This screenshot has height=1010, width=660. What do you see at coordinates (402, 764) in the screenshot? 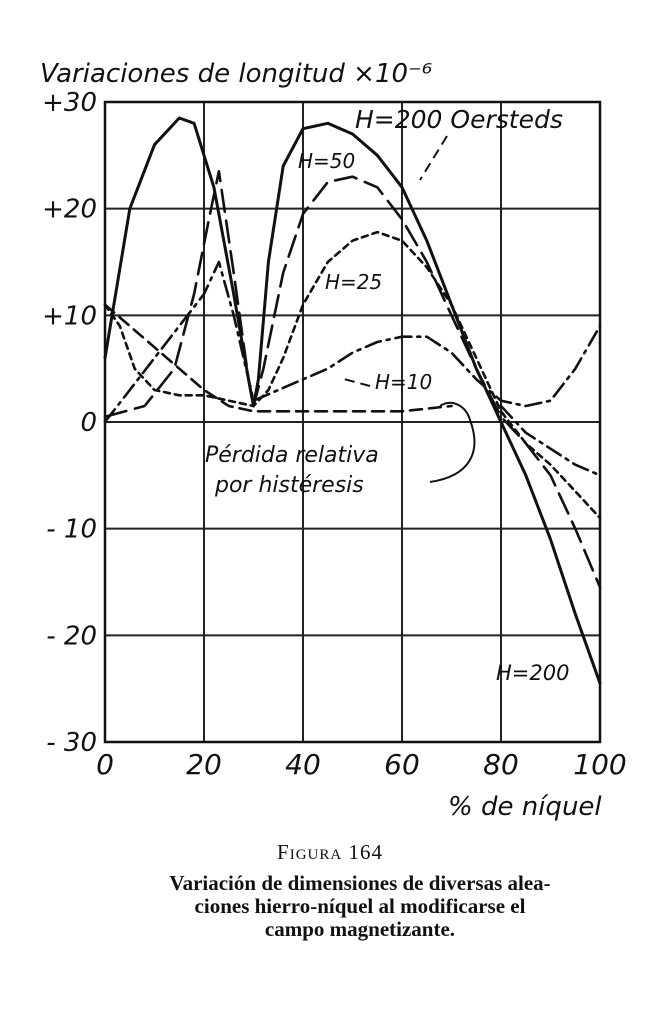
I see `x-tick-label: 60` at bounding box center [402, 764].